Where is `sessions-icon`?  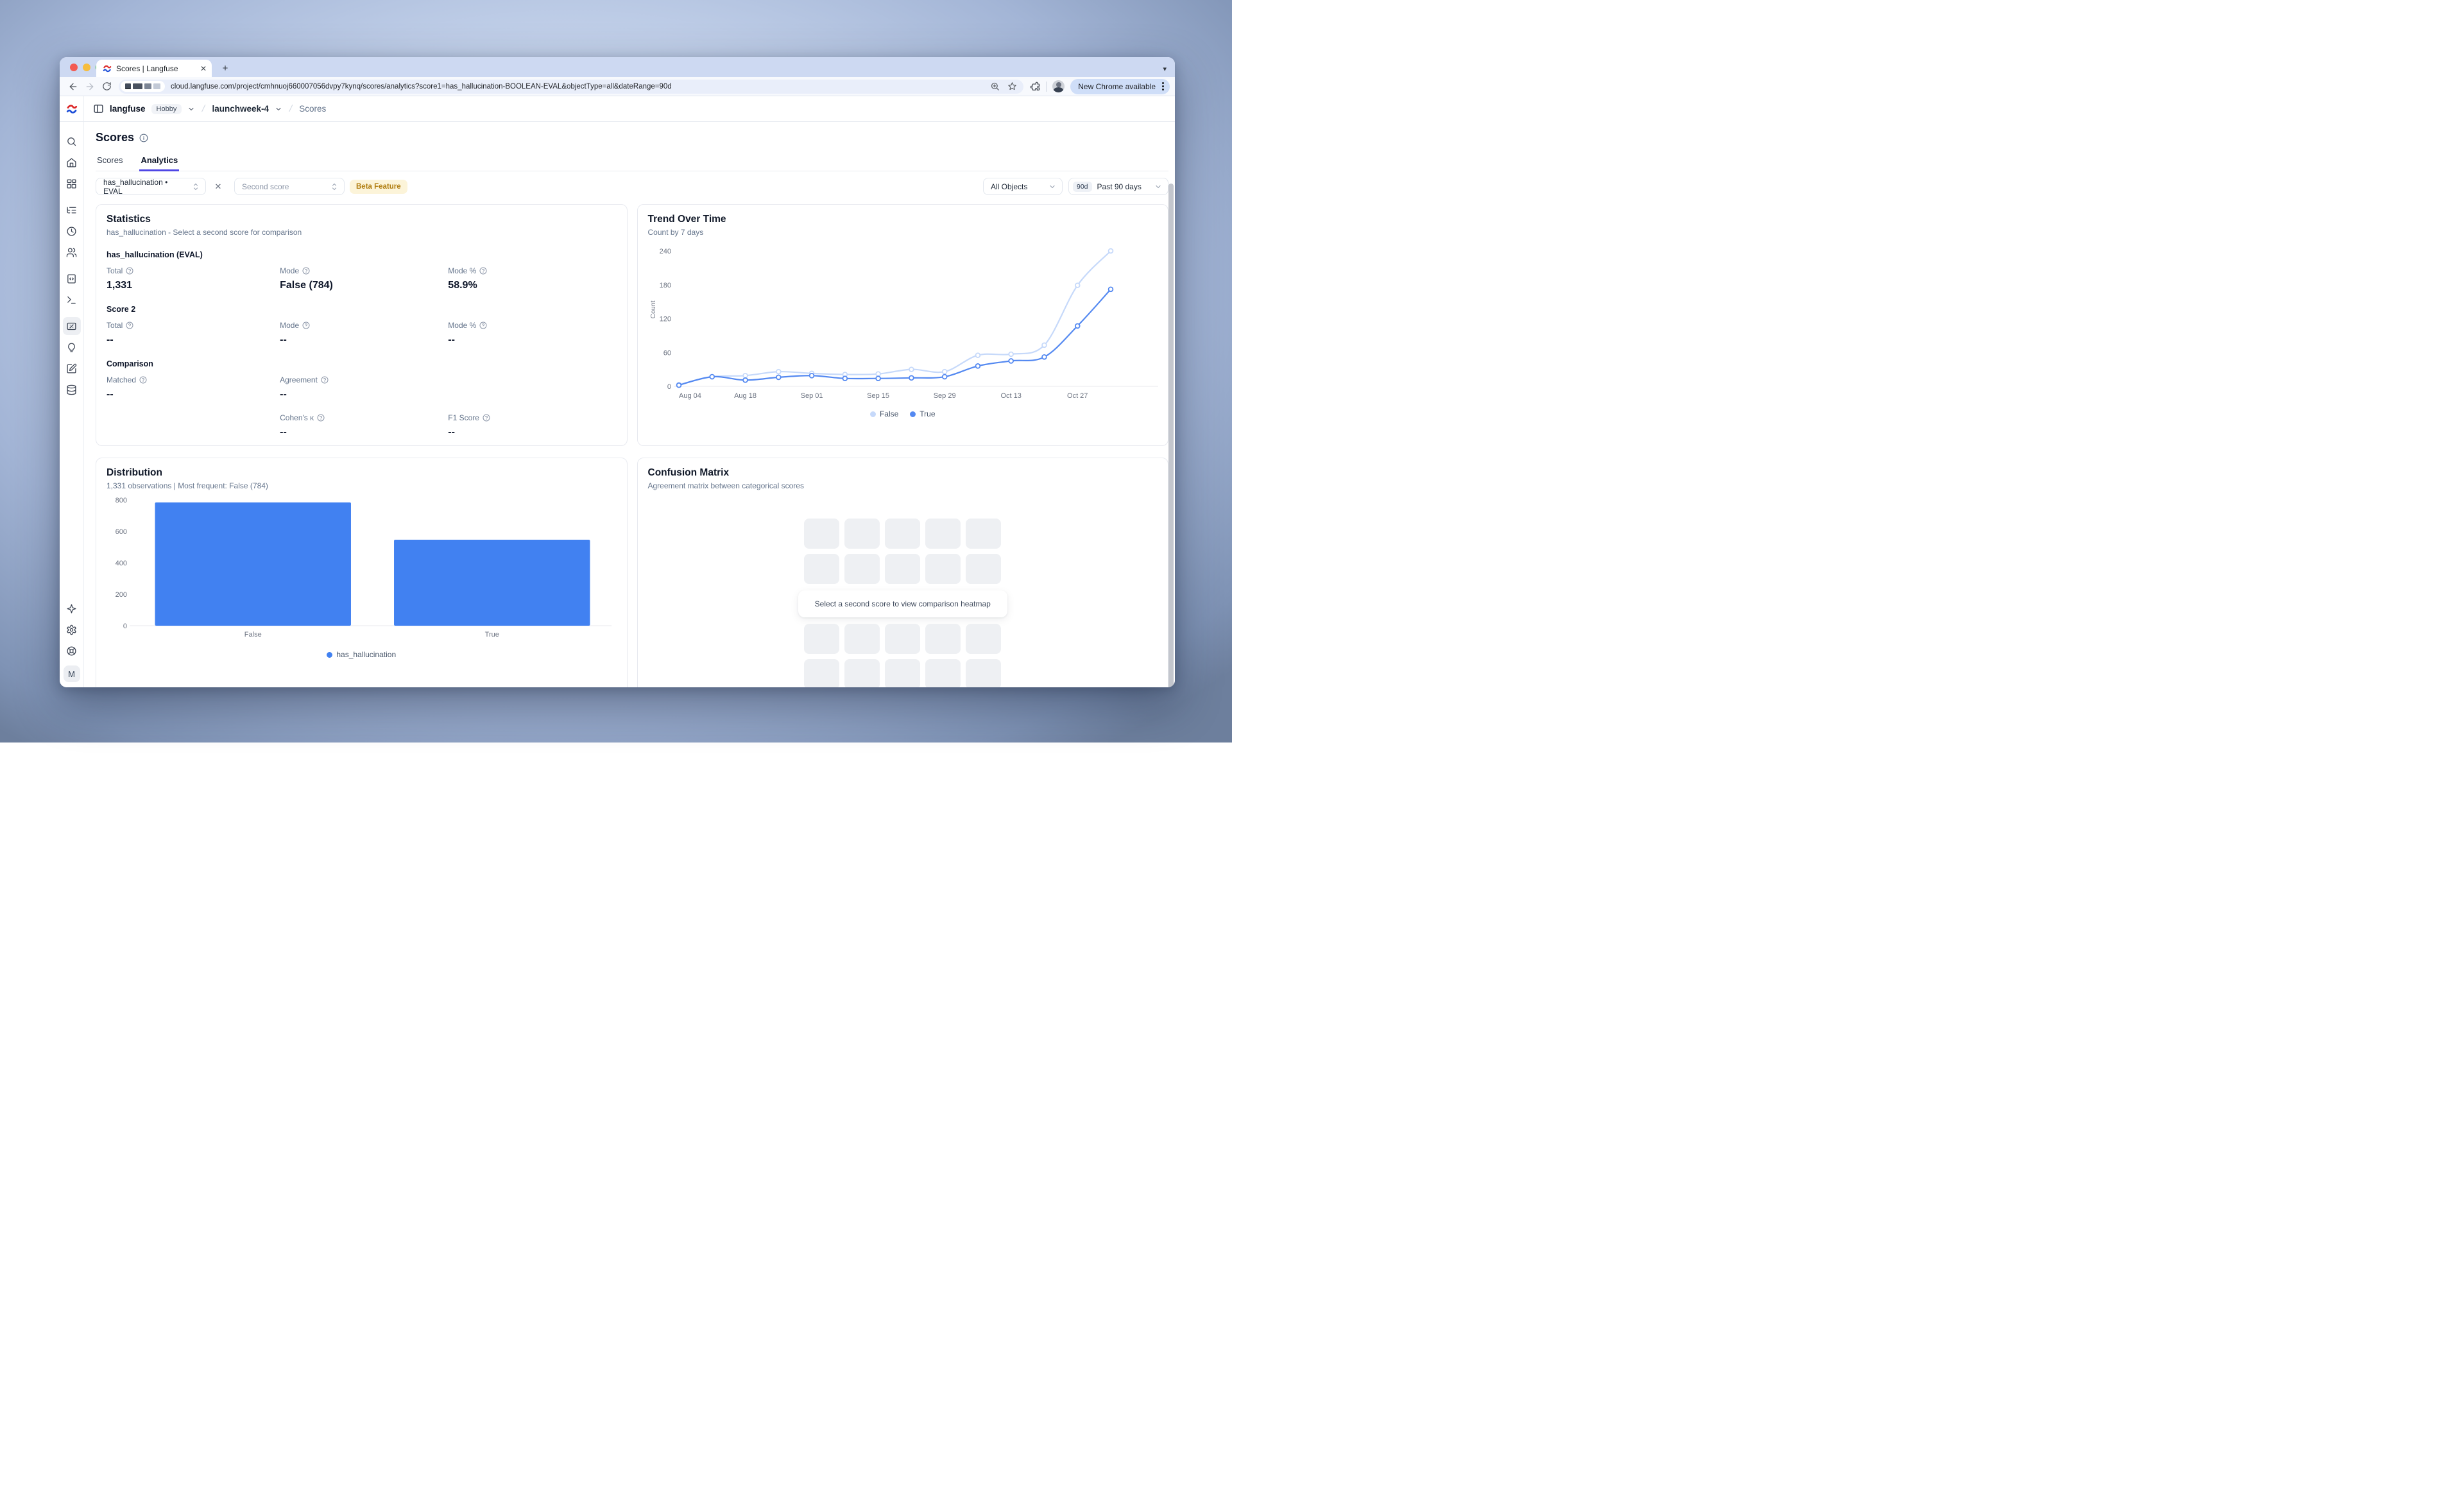
sessions-icon is located at coordinates (71, 231).